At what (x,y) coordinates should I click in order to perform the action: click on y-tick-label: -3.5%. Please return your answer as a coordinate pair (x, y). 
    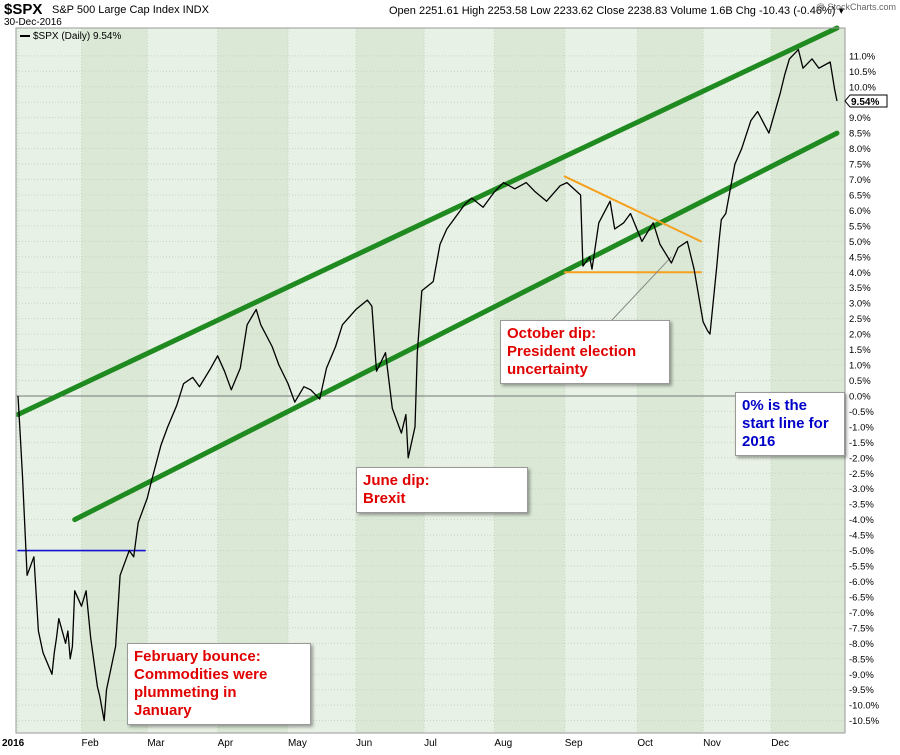
    Looking at the image, I should click on (861, 505).